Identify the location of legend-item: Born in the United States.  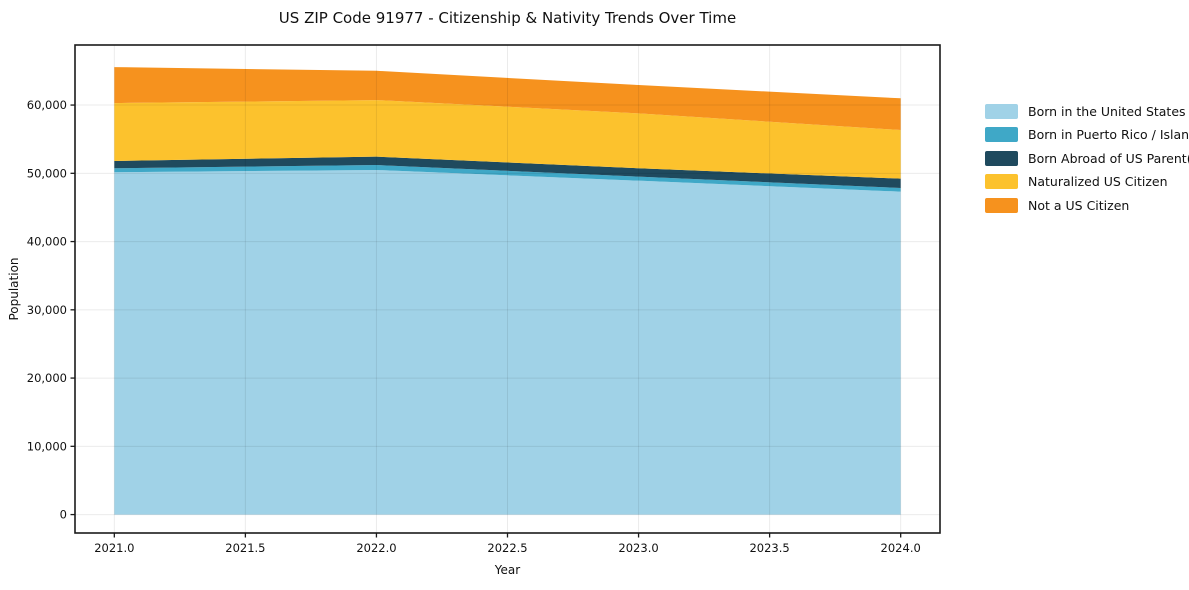
(1087, 111).